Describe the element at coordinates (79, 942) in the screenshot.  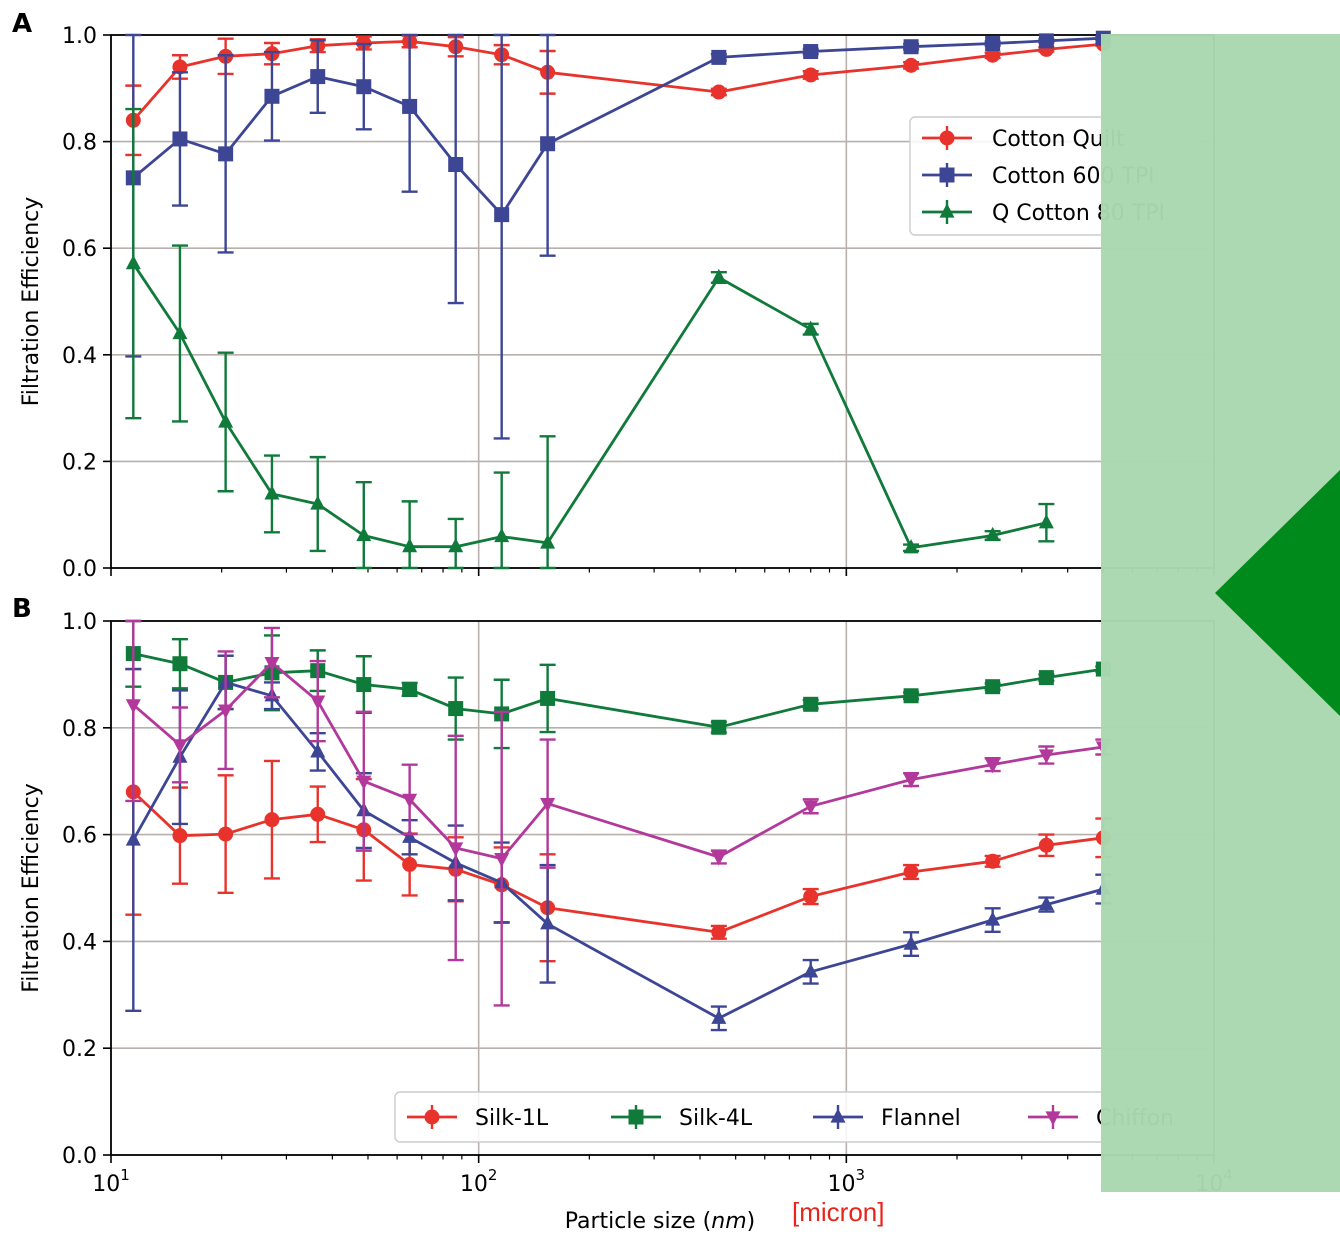
I see `panel-b-y-tick-label: 0.4` at that location.